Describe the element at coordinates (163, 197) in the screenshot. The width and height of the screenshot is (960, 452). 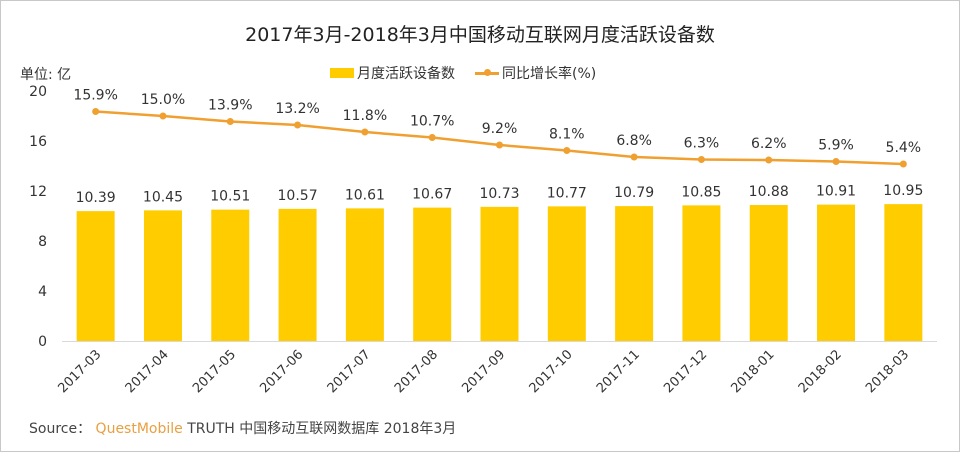
I see `bar-data-label: 10.45` at that location.